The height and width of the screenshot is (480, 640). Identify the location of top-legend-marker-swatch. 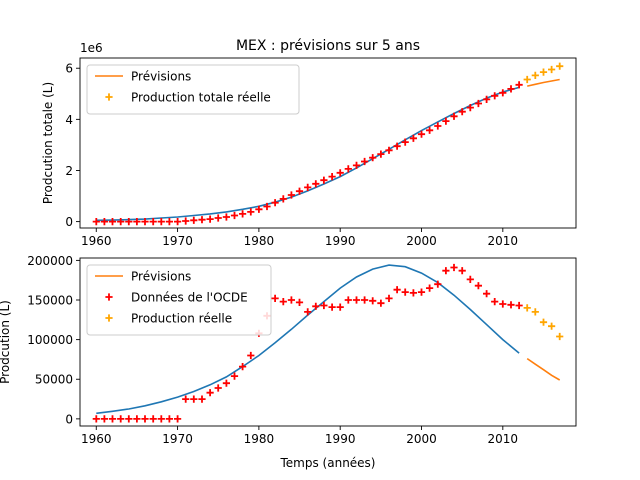
(109, 97).